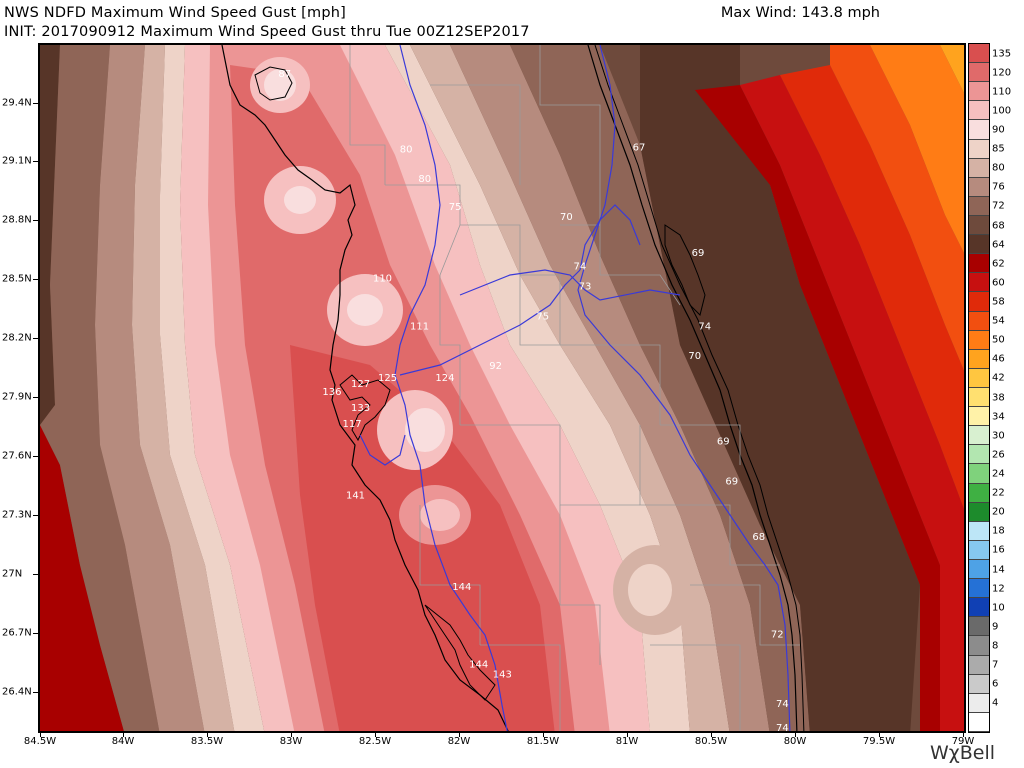  Describe the element at coordinates (639, 147) in the screenshot. I see `map-value-label: 67` at that location.